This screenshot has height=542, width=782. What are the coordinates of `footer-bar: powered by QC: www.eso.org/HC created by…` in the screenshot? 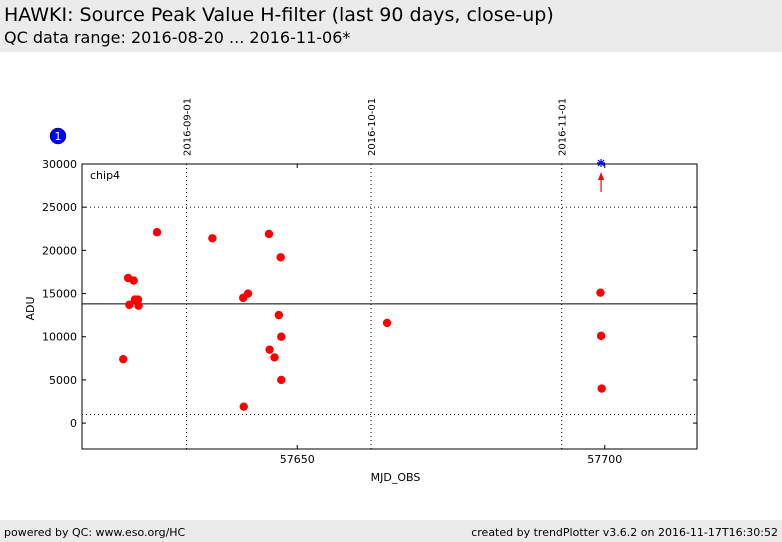 It's located at (391, 531).